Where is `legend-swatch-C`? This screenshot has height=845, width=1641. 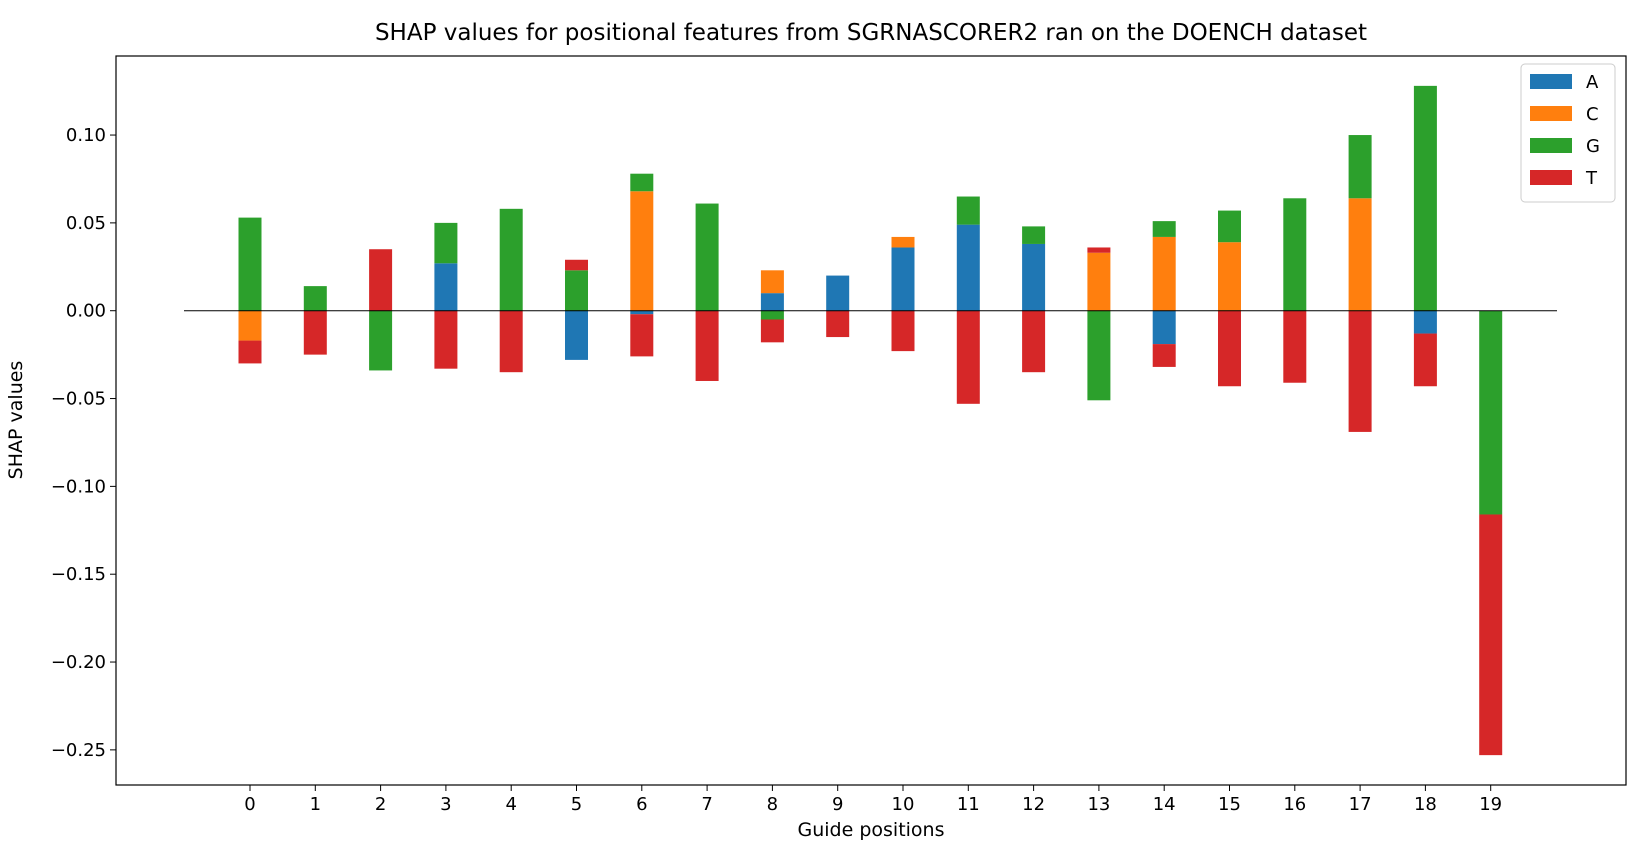
legend-swatch-C is located at coordinates (1551, 113).